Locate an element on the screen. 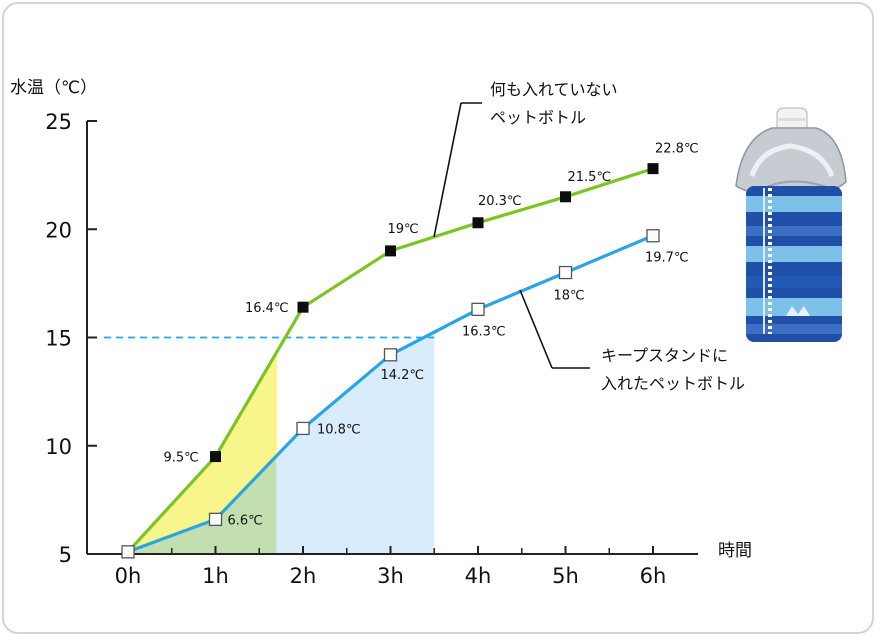  series-1-annotation-line-1: 何も入れていない is located at coordinates (554, 89).